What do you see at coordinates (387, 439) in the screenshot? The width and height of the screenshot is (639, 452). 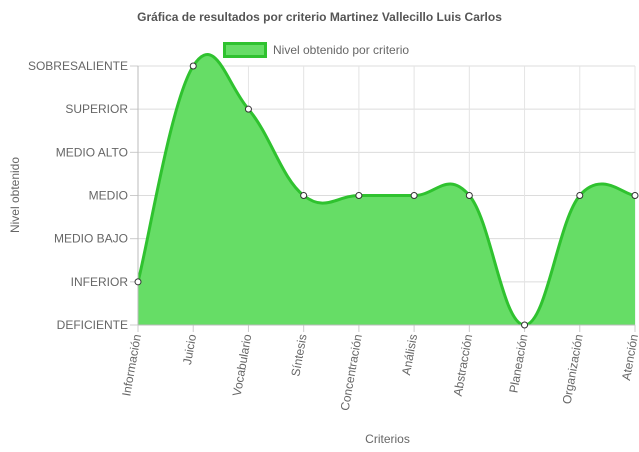 I see `x-axis-label: Criterios` at bounding box center [387, 439].